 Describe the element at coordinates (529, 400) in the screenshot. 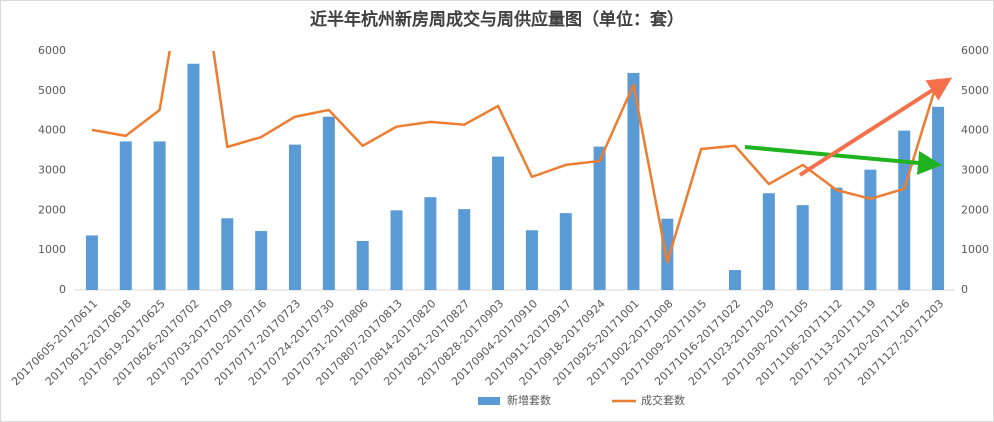

I see `legend-label: 新增套数` at that location.